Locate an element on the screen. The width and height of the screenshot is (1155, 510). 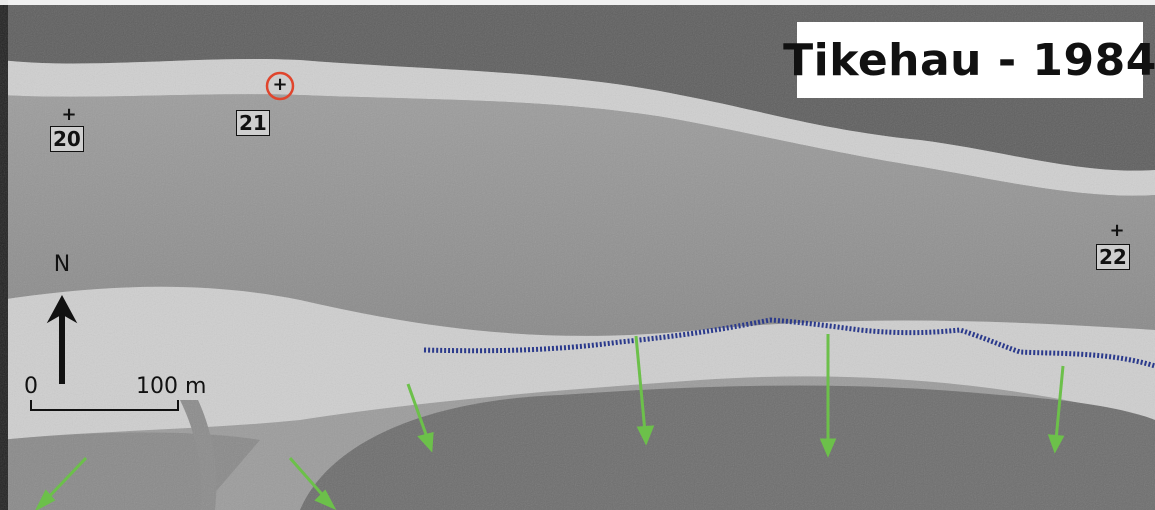
highlight-circle is located at coordinates (280, 86).